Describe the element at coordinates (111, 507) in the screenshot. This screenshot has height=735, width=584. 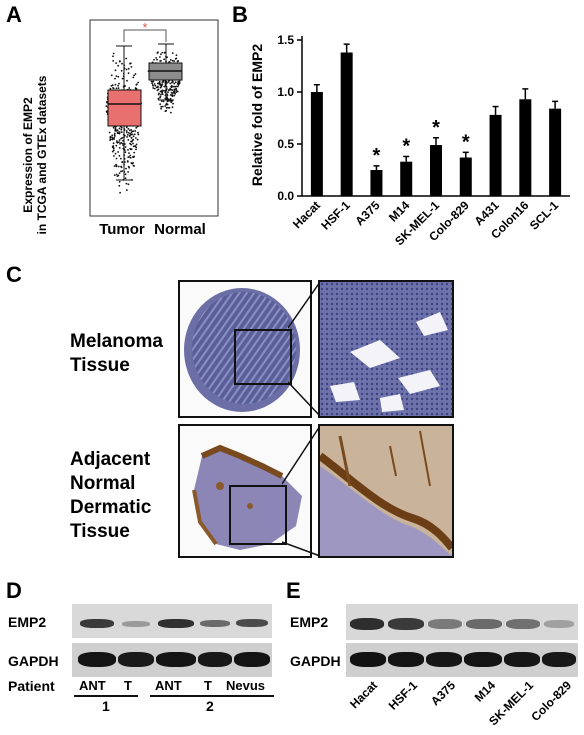
I see `adjacent-label-line3: Dermatic` at that location.